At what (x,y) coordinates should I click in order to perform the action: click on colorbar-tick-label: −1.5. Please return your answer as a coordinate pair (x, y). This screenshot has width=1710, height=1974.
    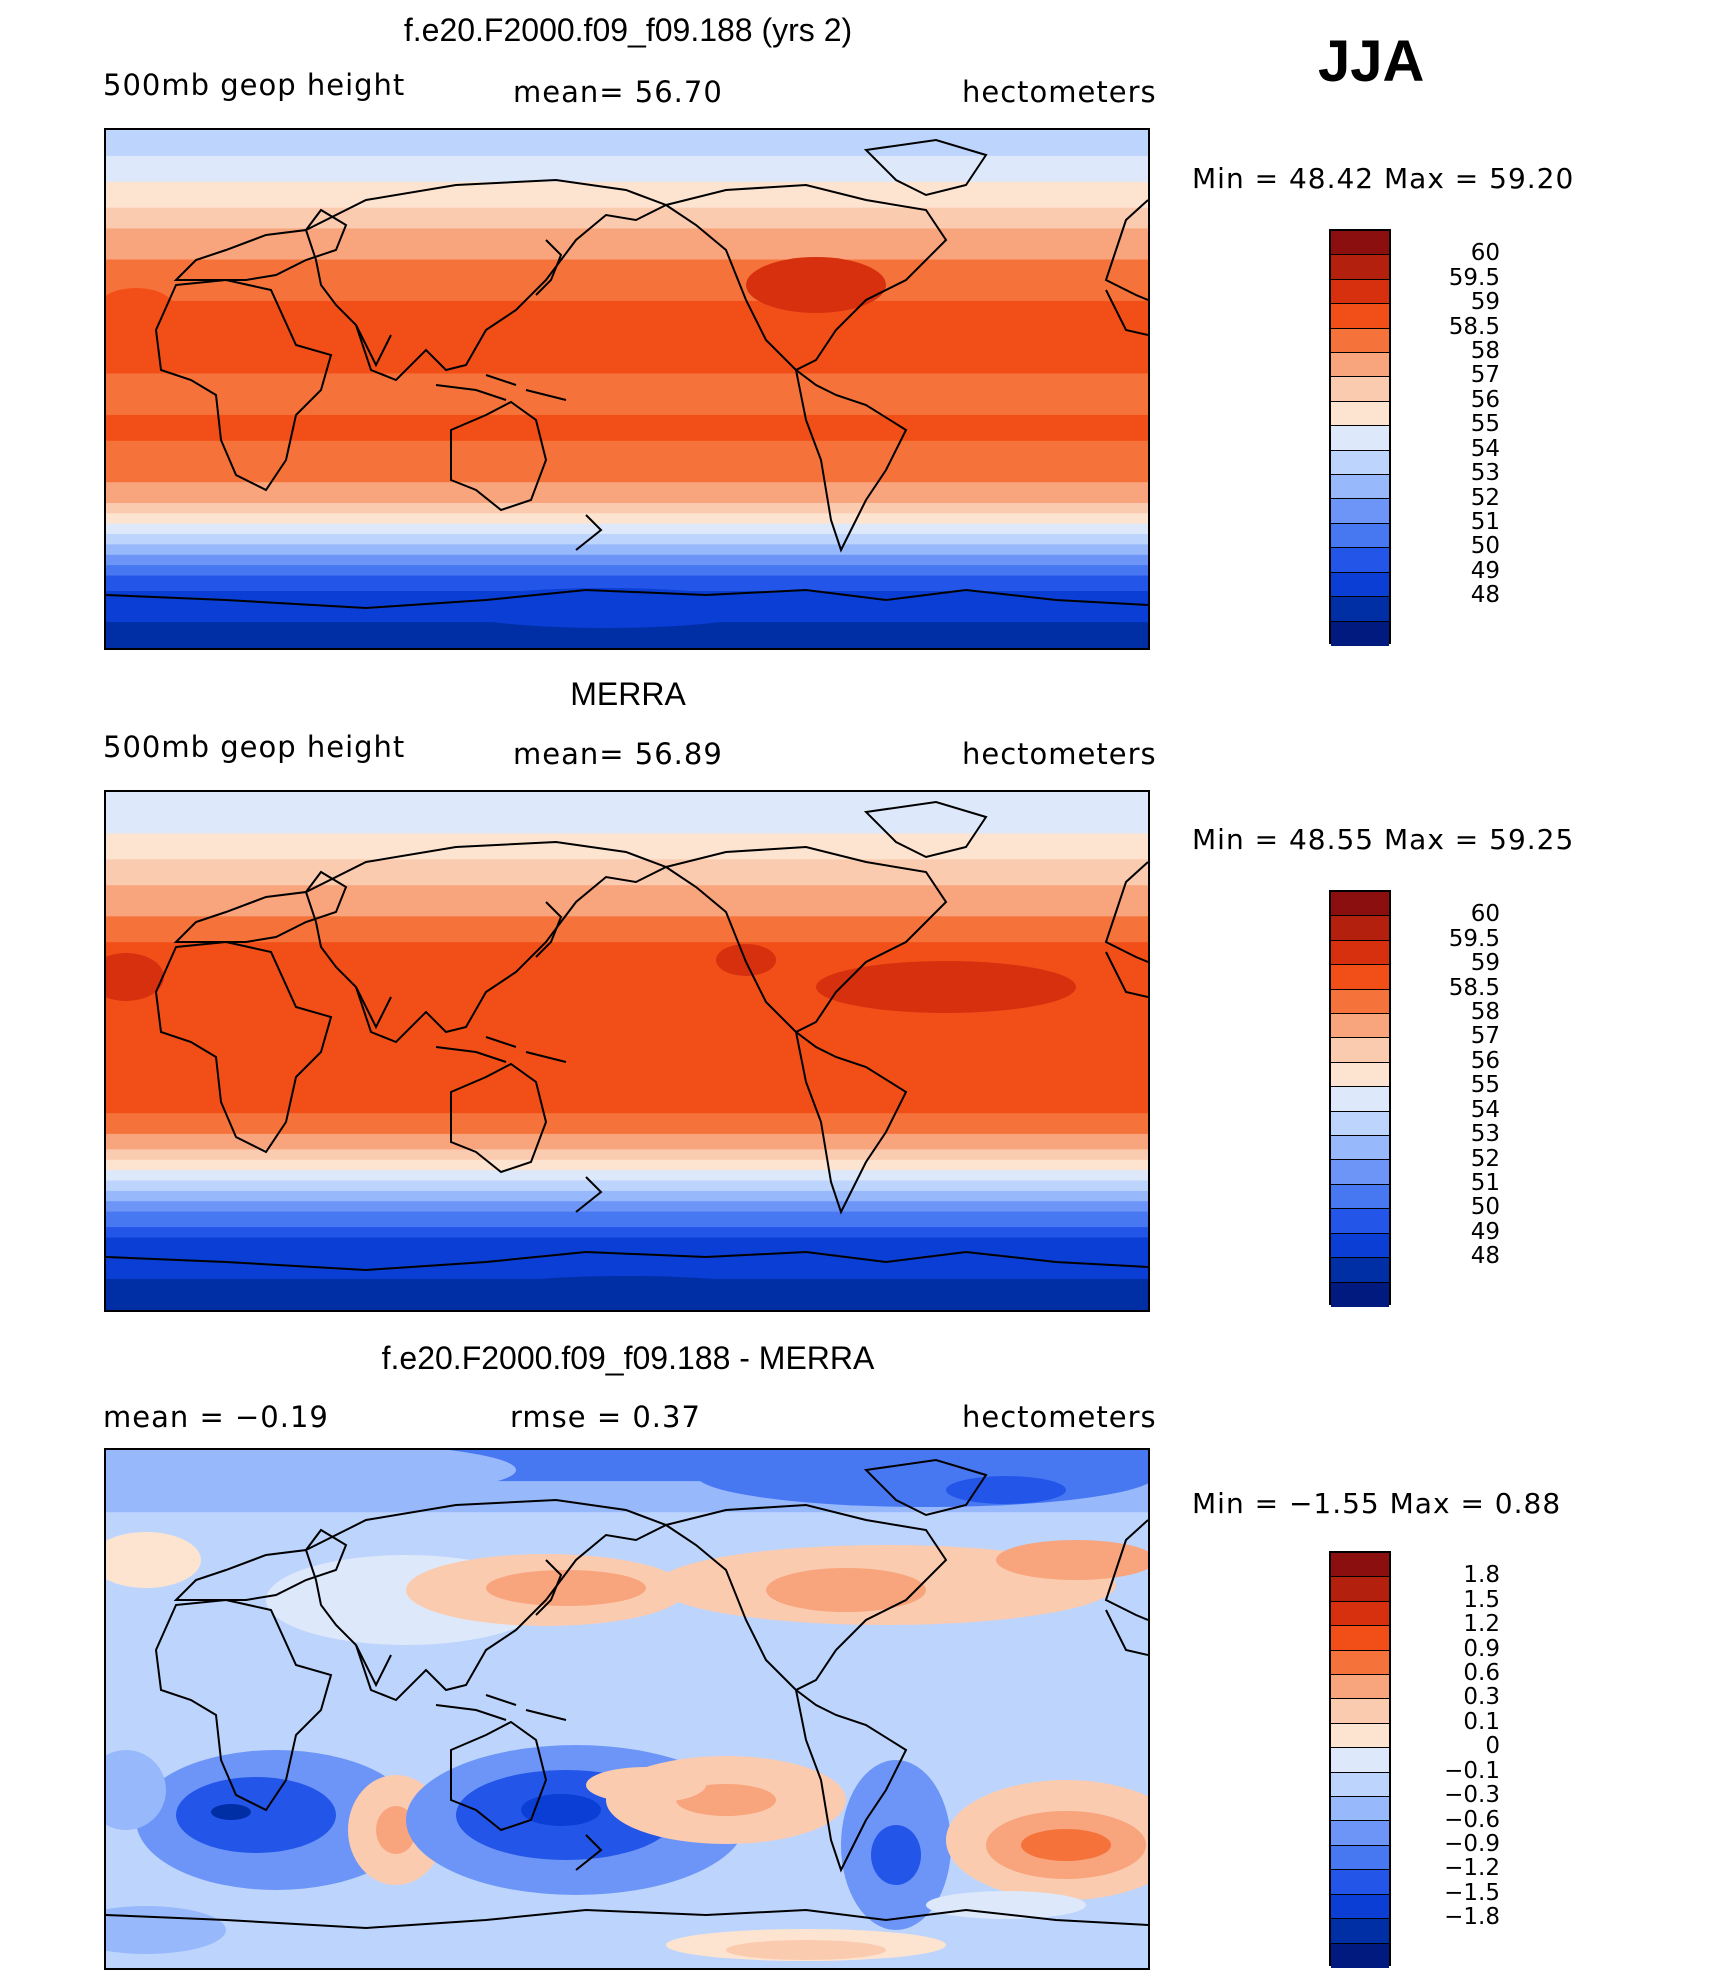
    Looking at the image, I should click on (1472, 1892).